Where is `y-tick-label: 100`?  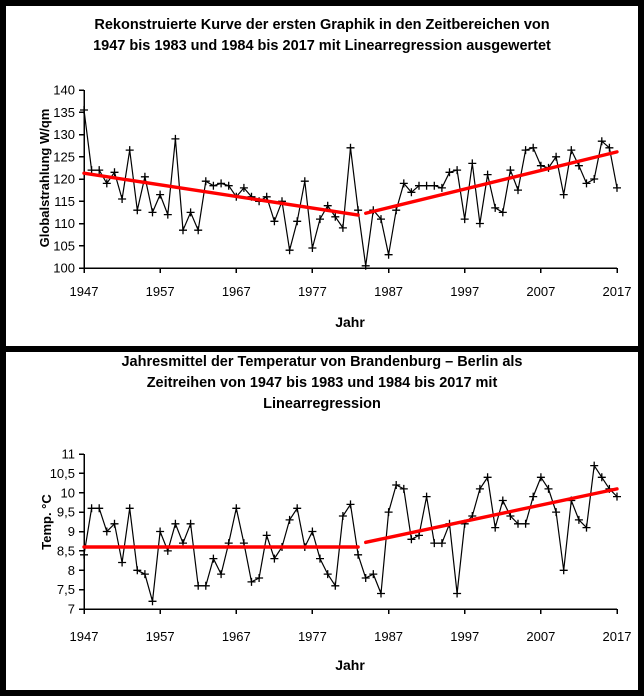 y-tick-label: 100 is located at coordinates (64, 268).